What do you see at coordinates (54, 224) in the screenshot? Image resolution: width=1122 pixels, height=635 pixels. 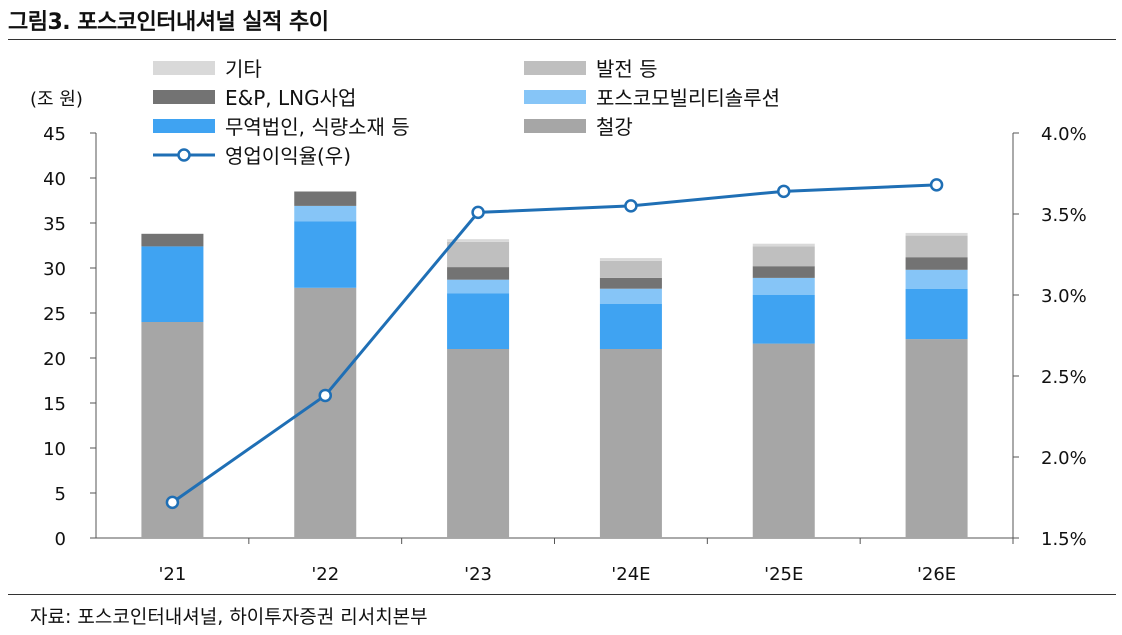 I see `y-left-tick-label: 35` at bounding box center [54, 224].